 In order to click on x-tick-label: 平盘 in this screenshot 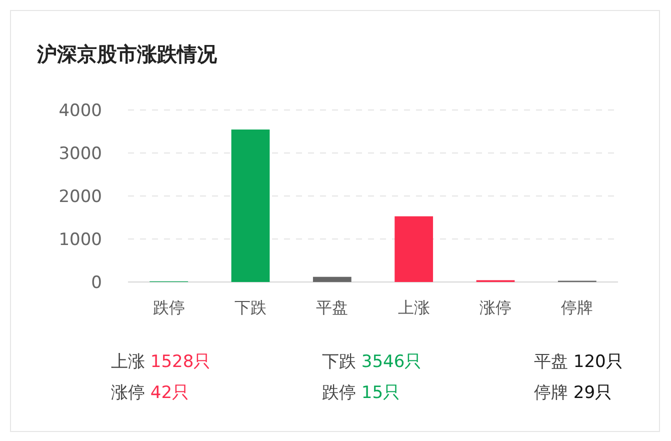, I will do `click(332, 307)`.